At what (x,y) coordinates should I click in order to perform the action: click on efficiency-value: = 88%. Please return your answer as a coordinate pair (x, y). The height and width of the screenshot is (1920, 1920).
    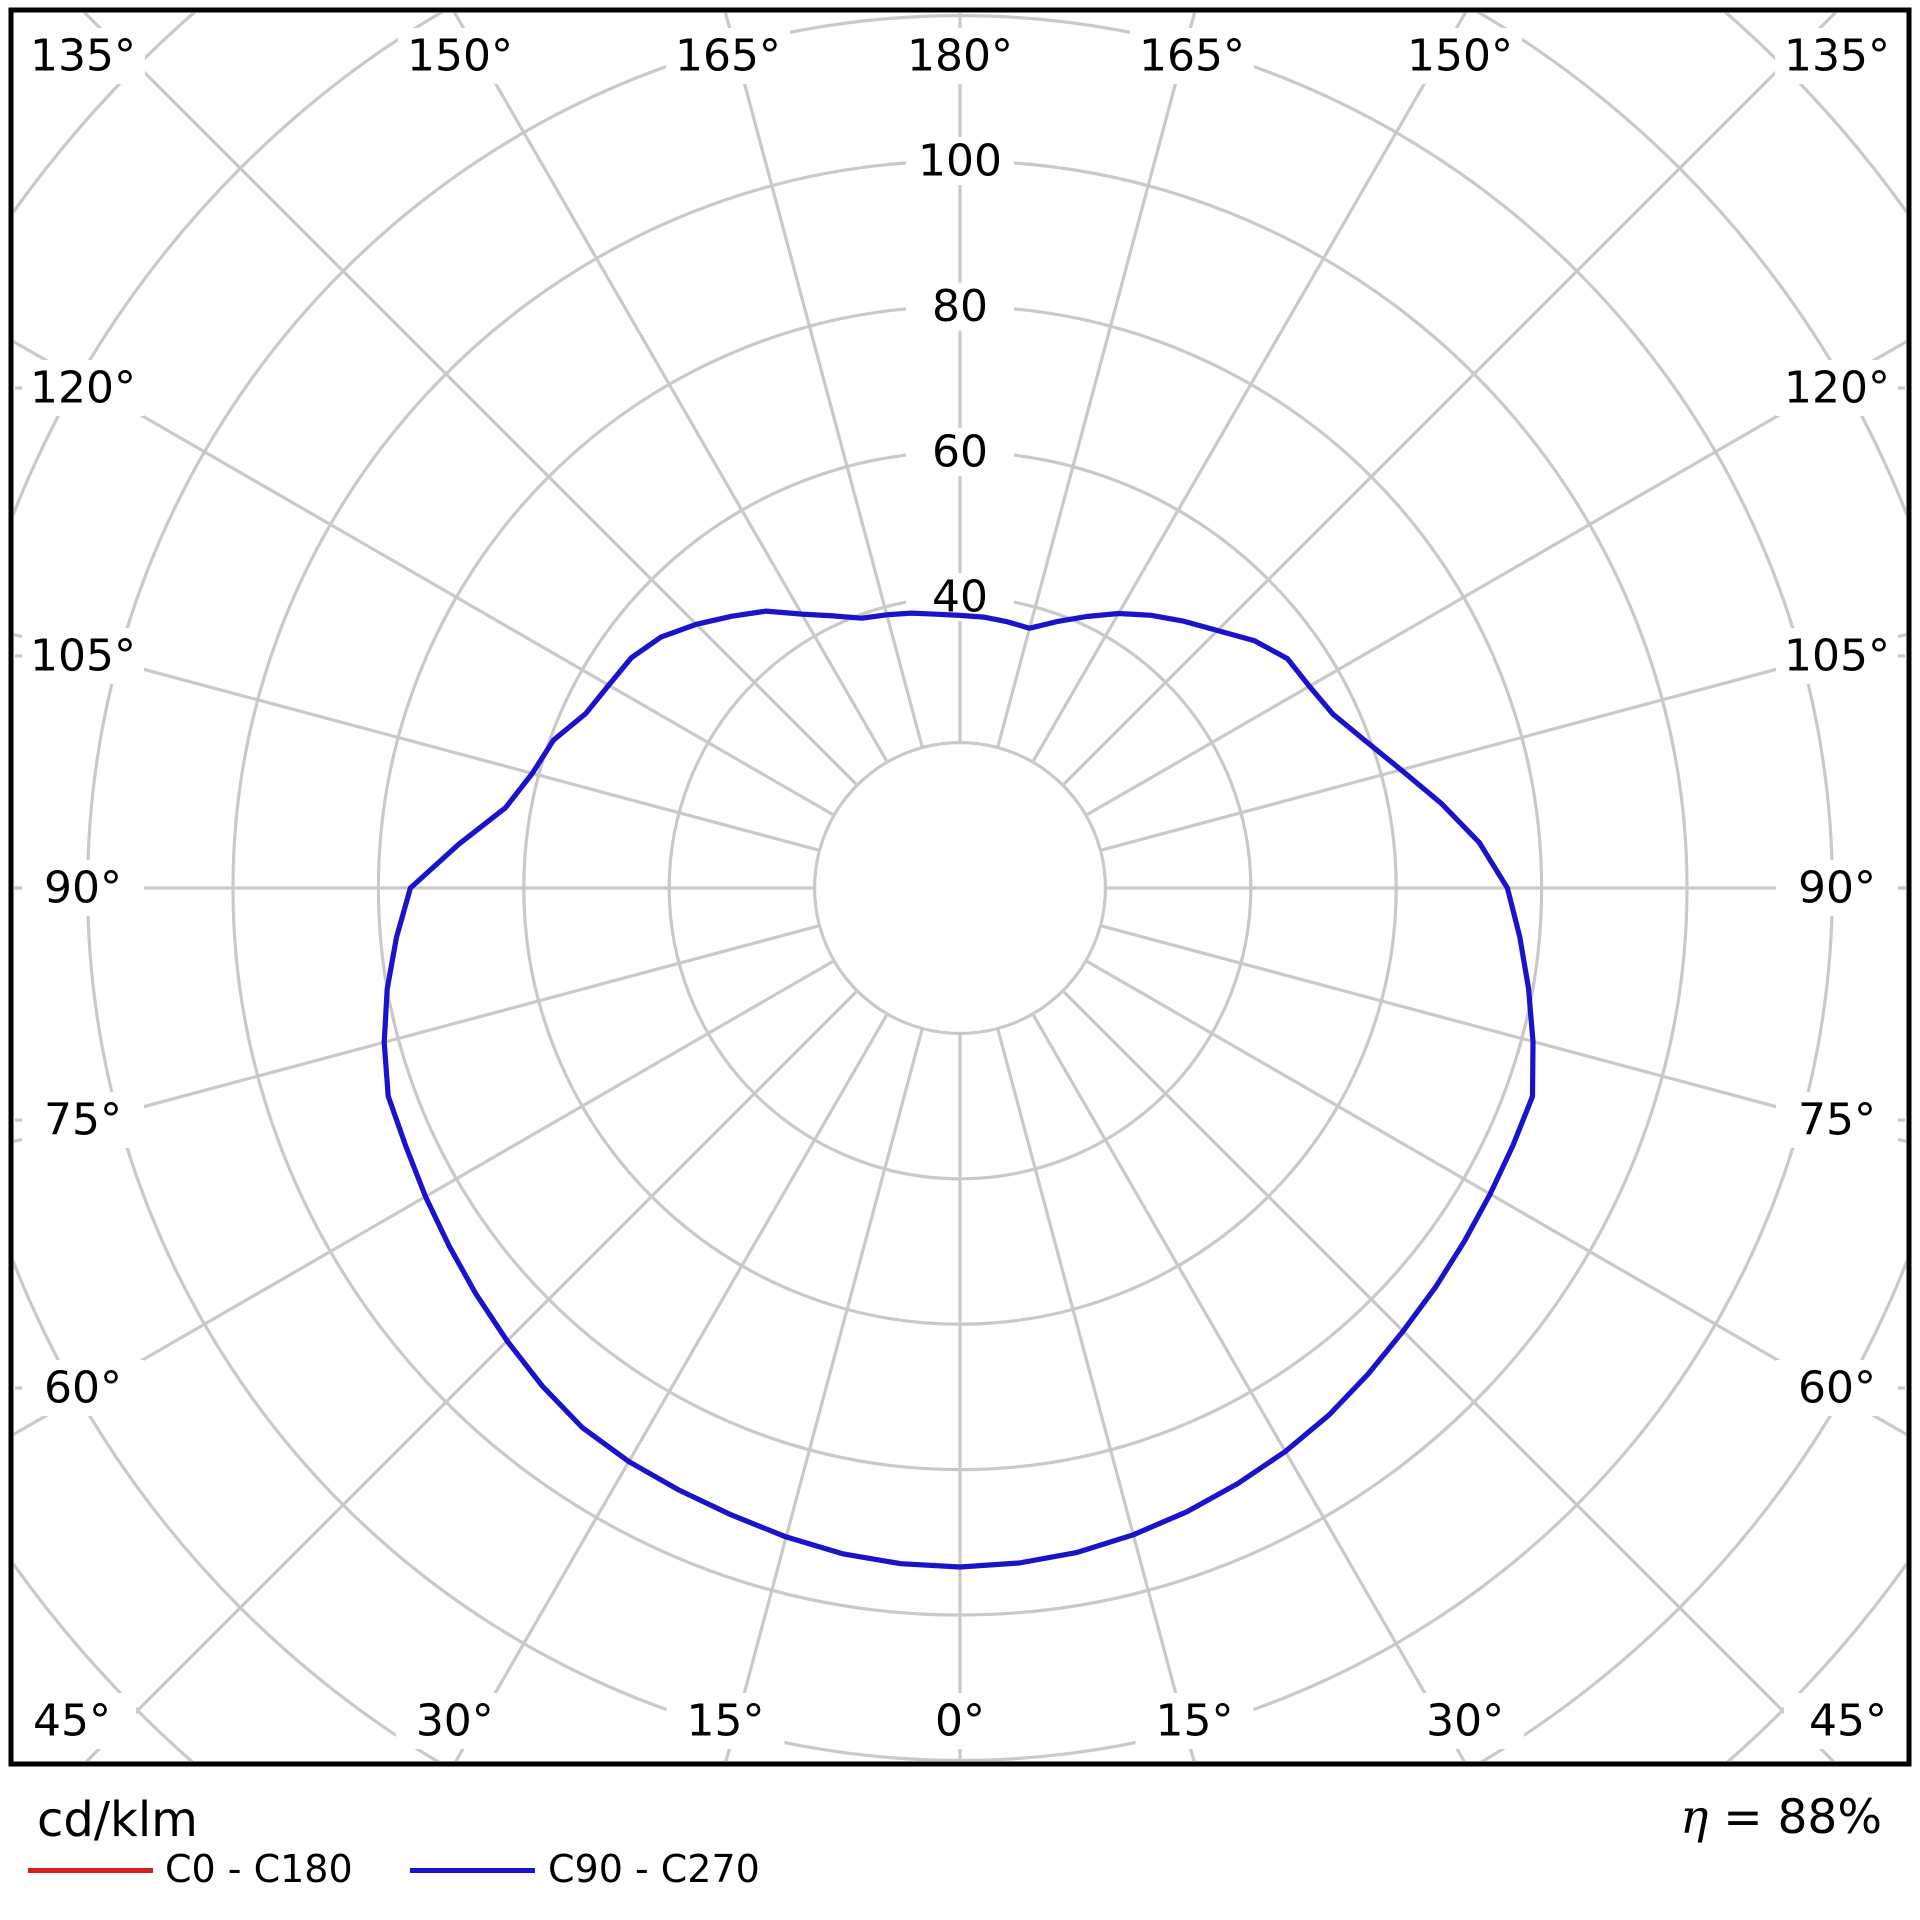
    Looking at the image, I should click on (1795, 1817).